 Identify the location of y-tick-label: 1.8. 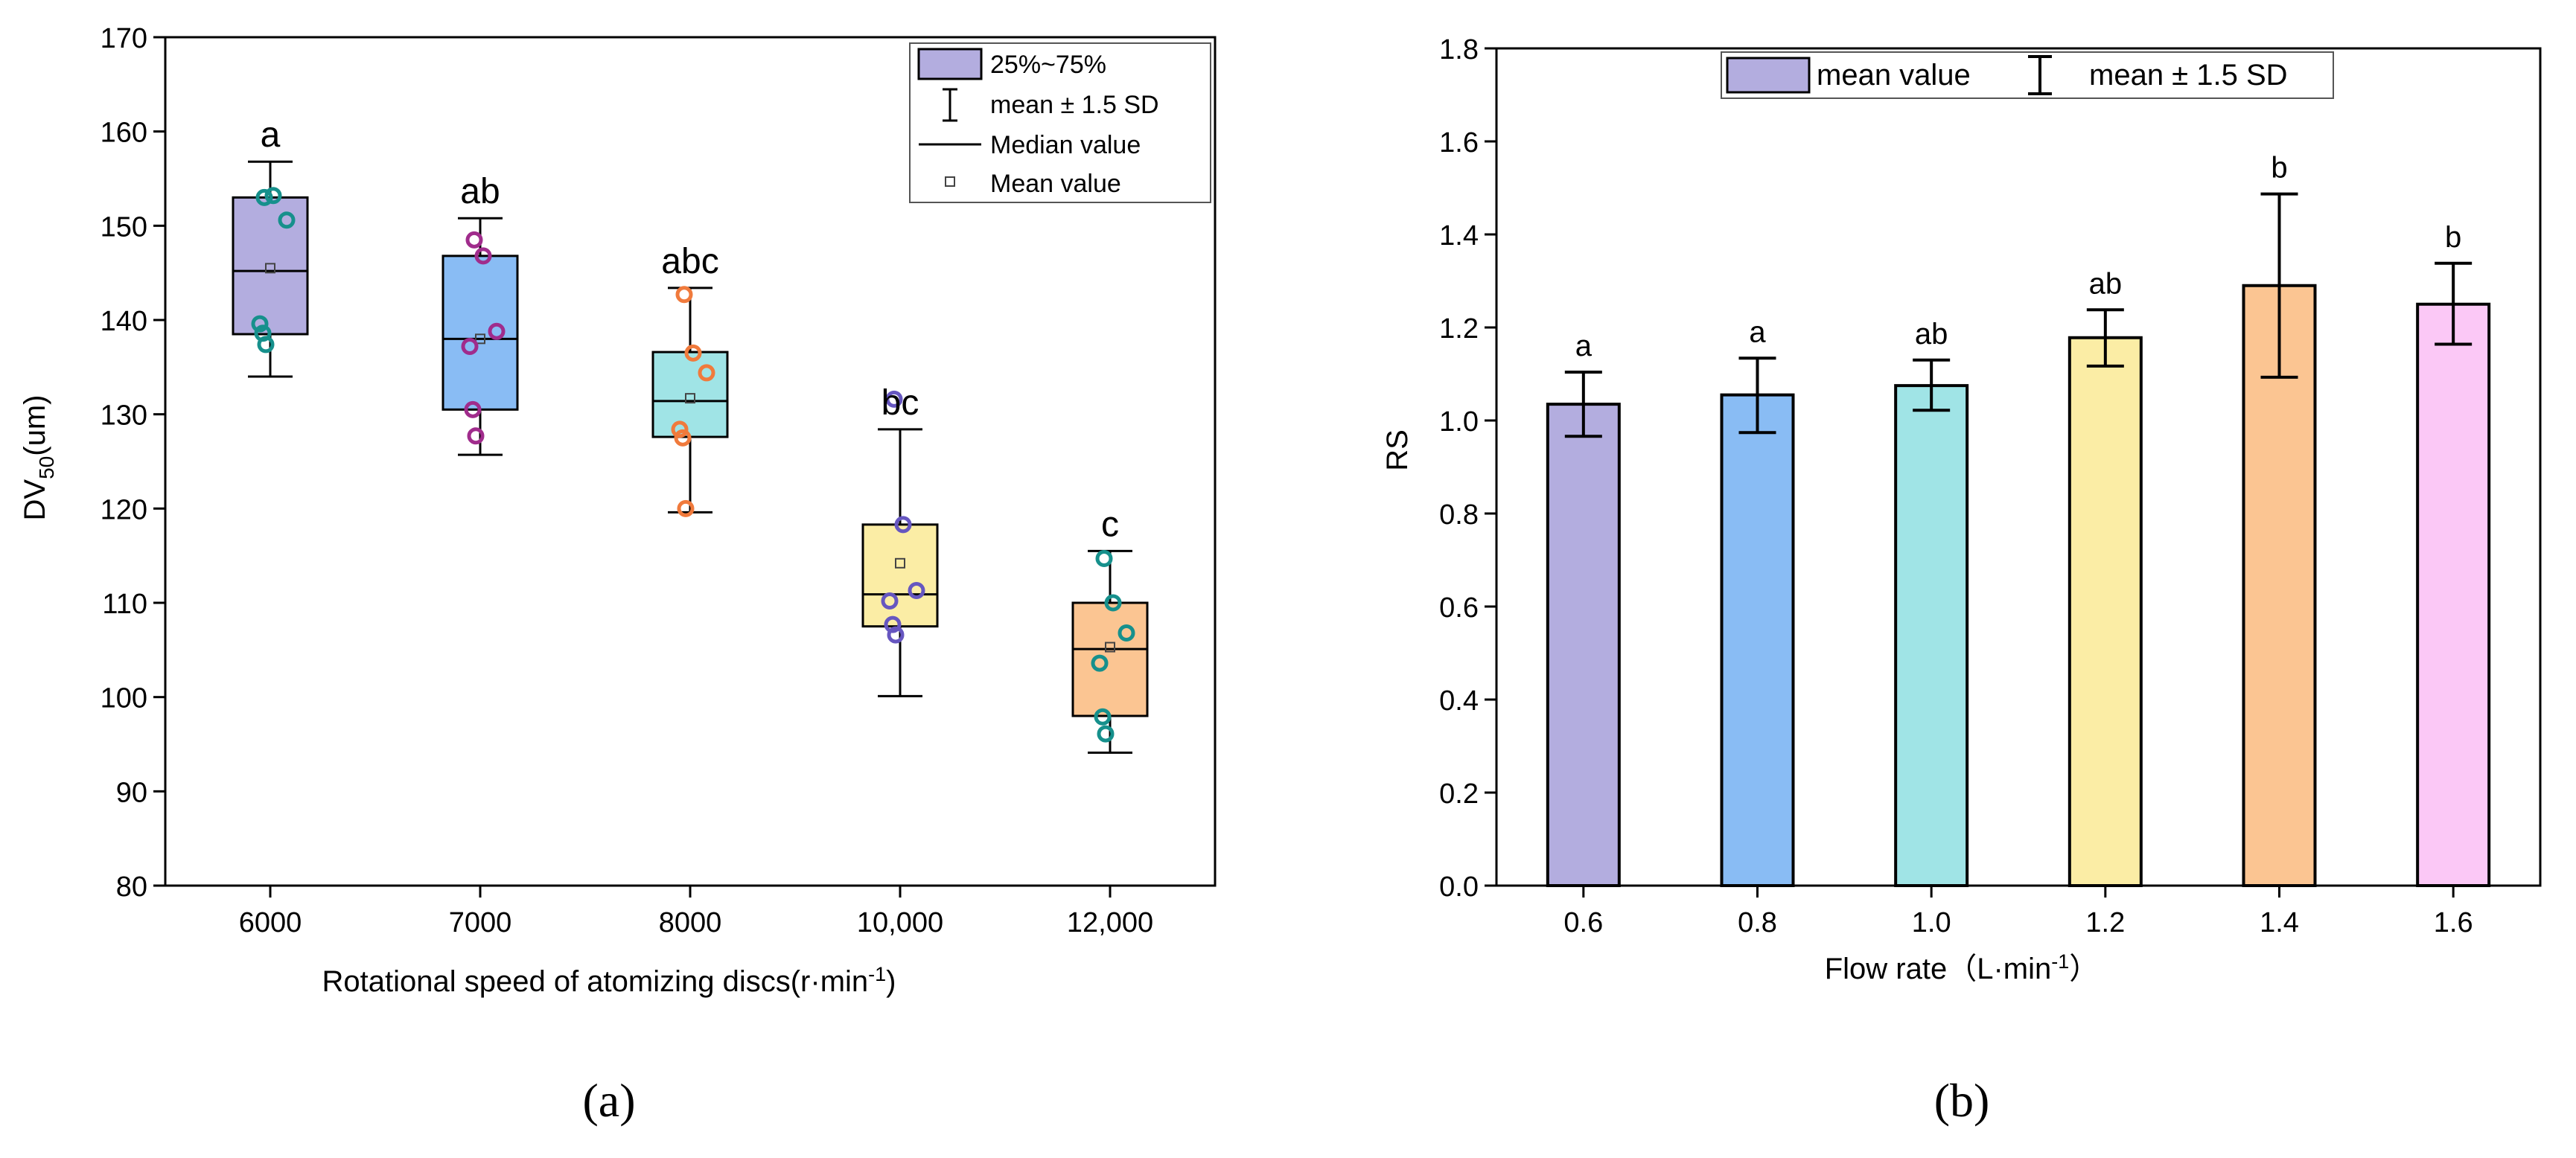
(1459, 49).